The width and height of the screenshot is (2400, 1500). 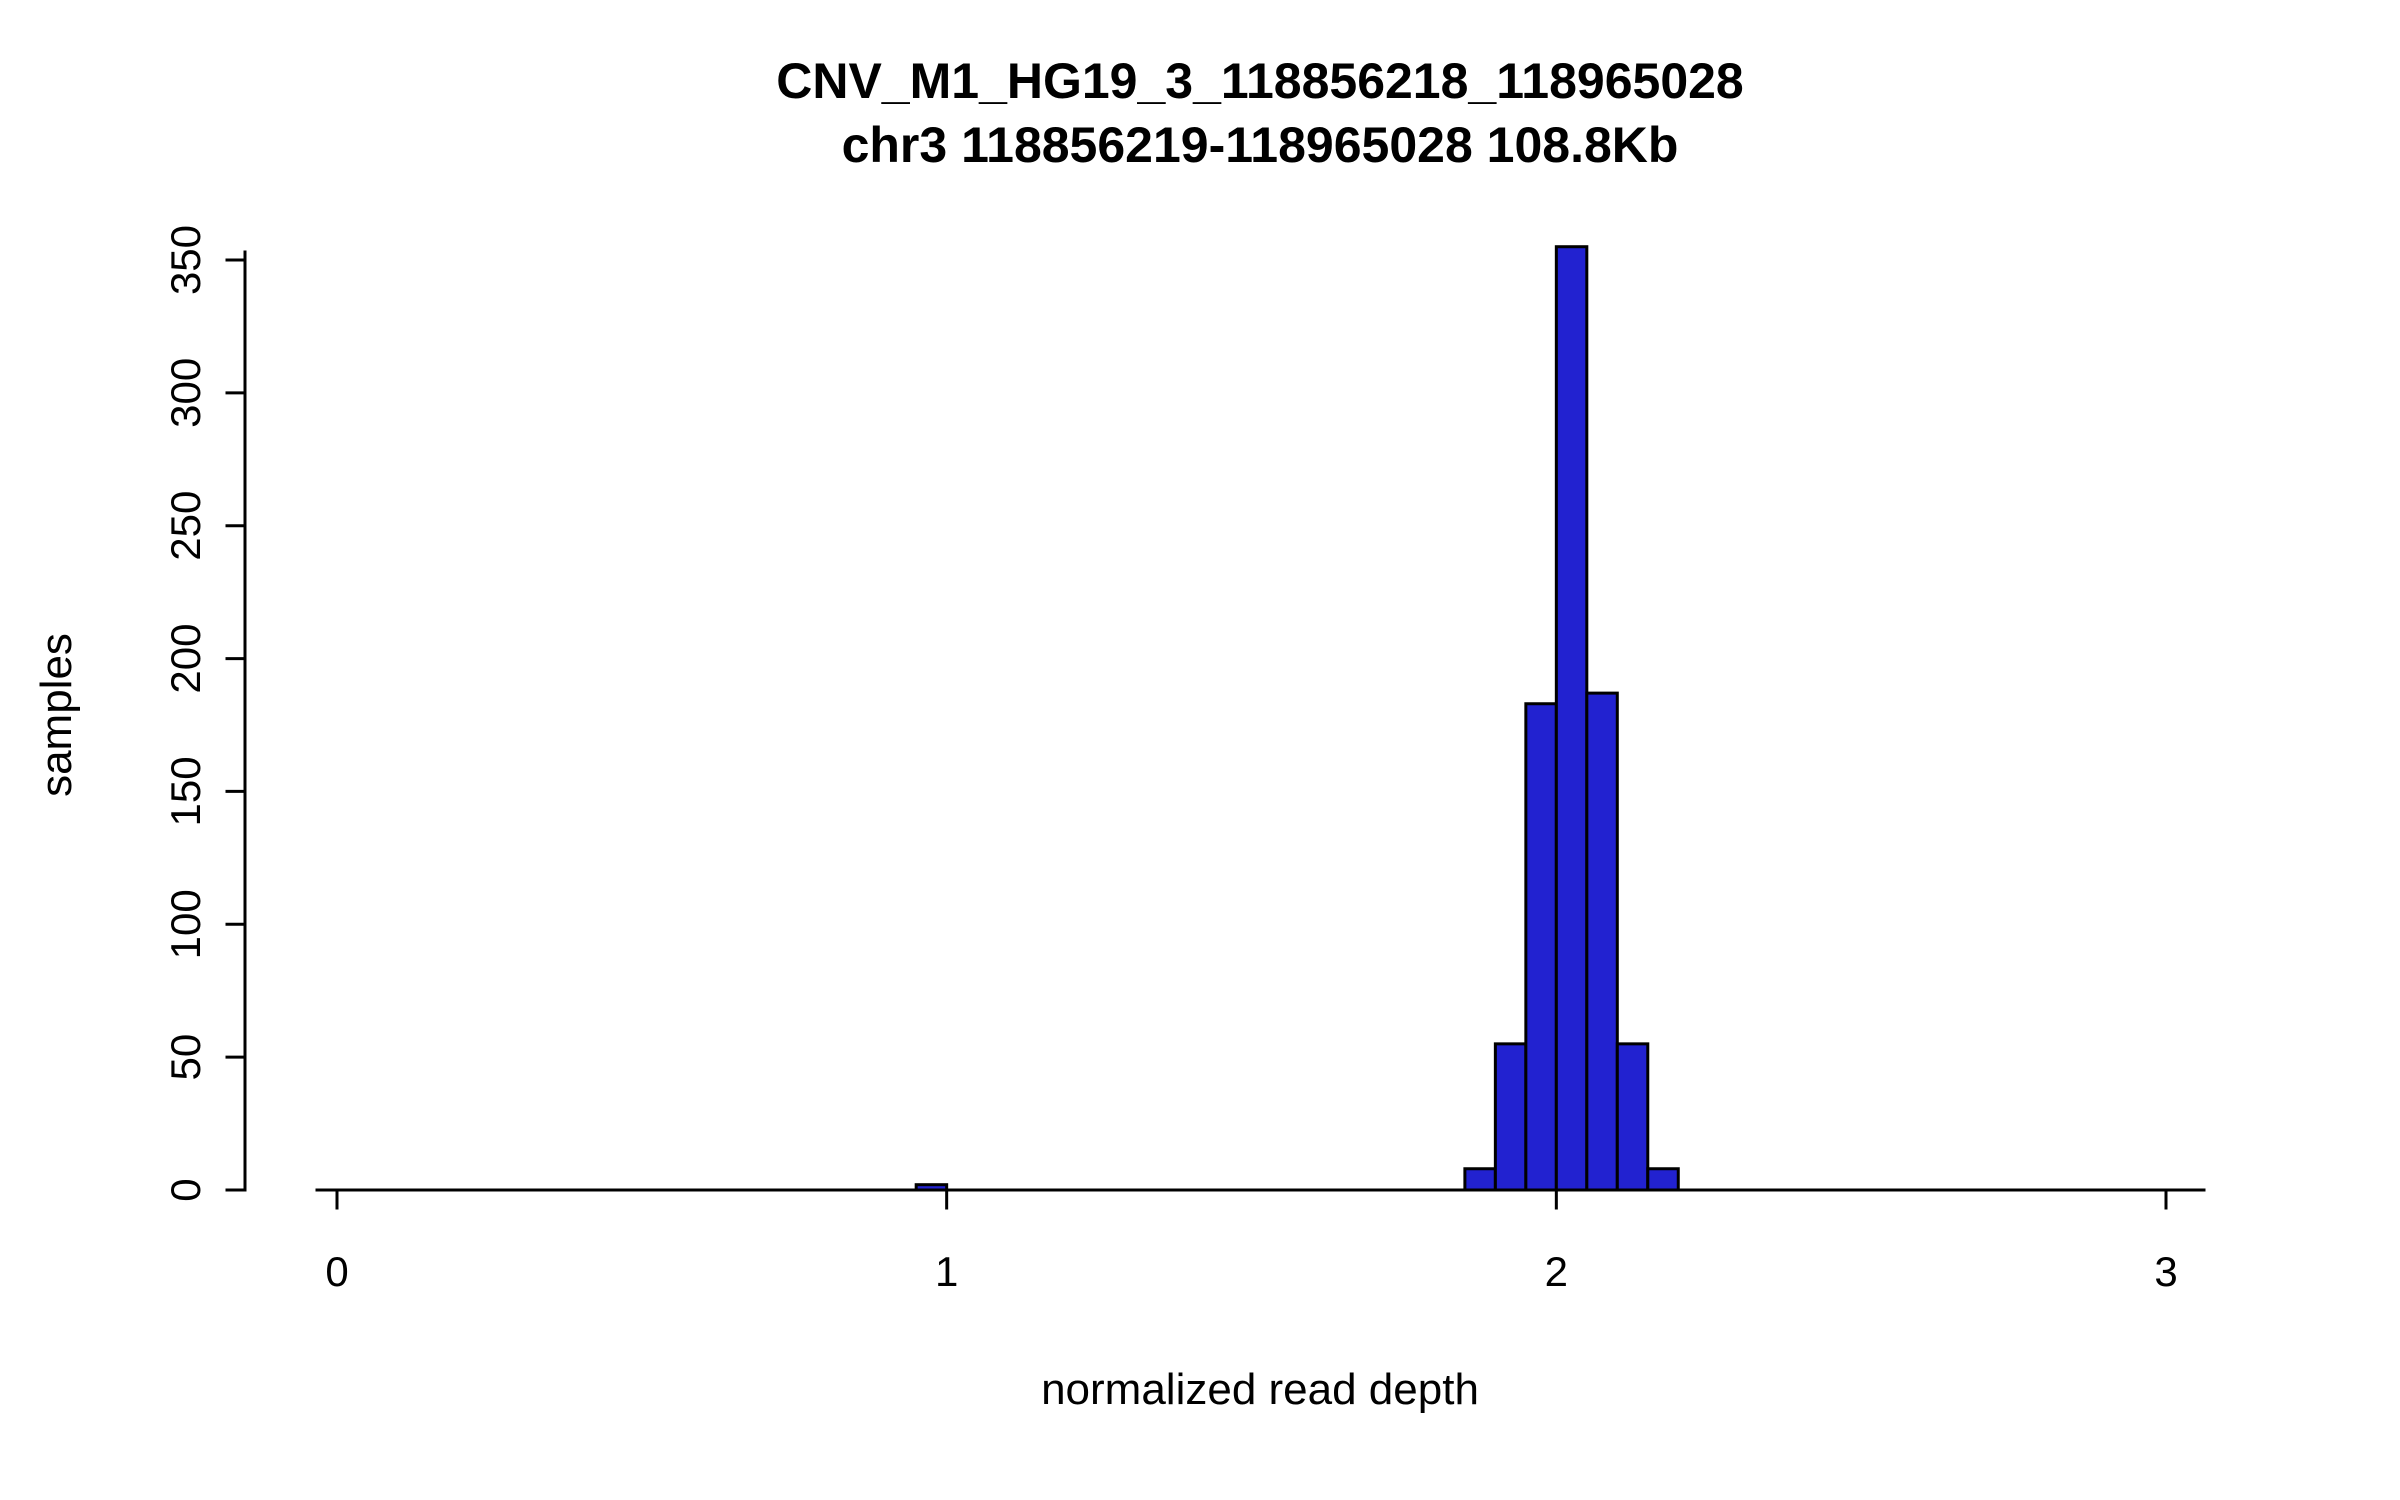 What do you see at coordinates (185, 1189) in the screenshot?
I see `y-tick-label: 0` at bounding box center [185, 1189].